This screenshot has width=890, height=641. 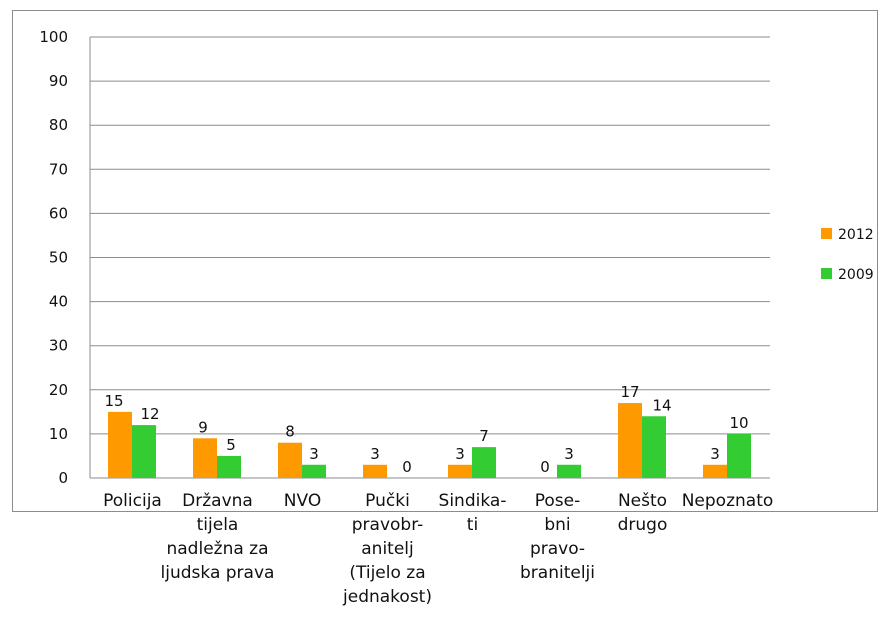 I want to click on category-label: NVO, so click(x=302, y=501).